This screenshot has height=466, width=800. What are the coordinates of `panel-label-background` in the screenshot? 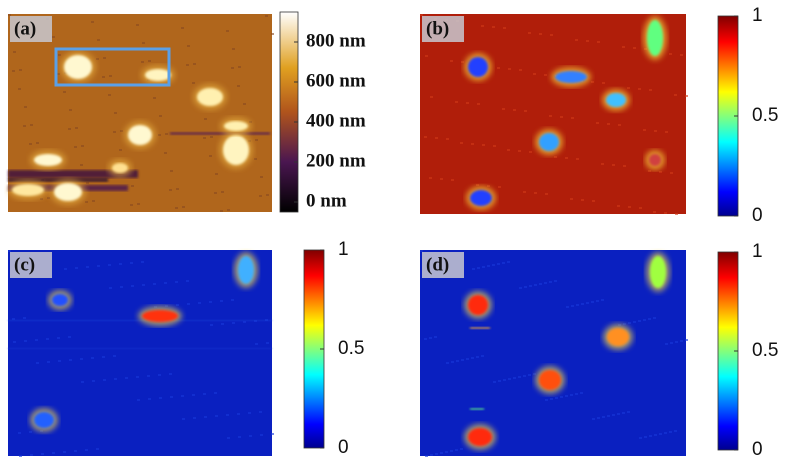 It's located at (443, 265).